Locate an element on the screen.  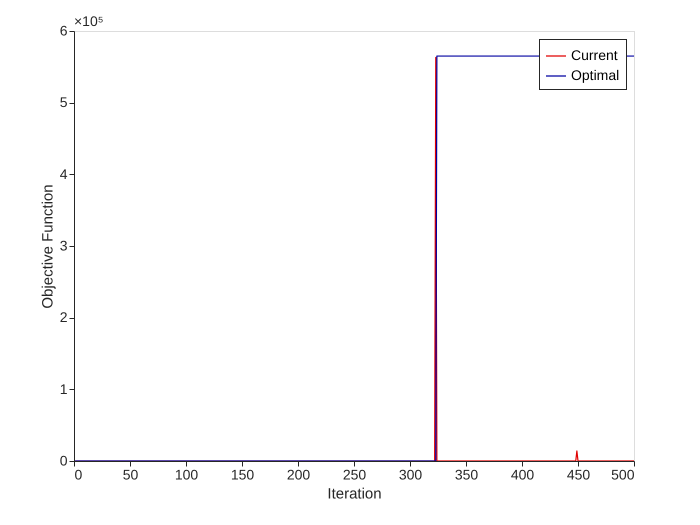
legend-label: Optimal is located at coordinates (595, 75).